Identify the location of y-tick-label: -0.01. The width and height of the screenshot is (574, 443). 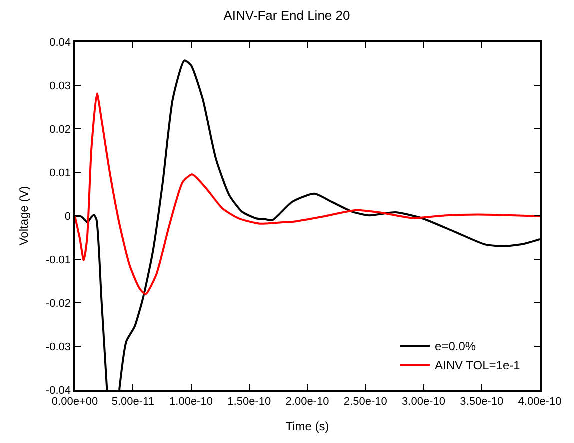
(59, 260).